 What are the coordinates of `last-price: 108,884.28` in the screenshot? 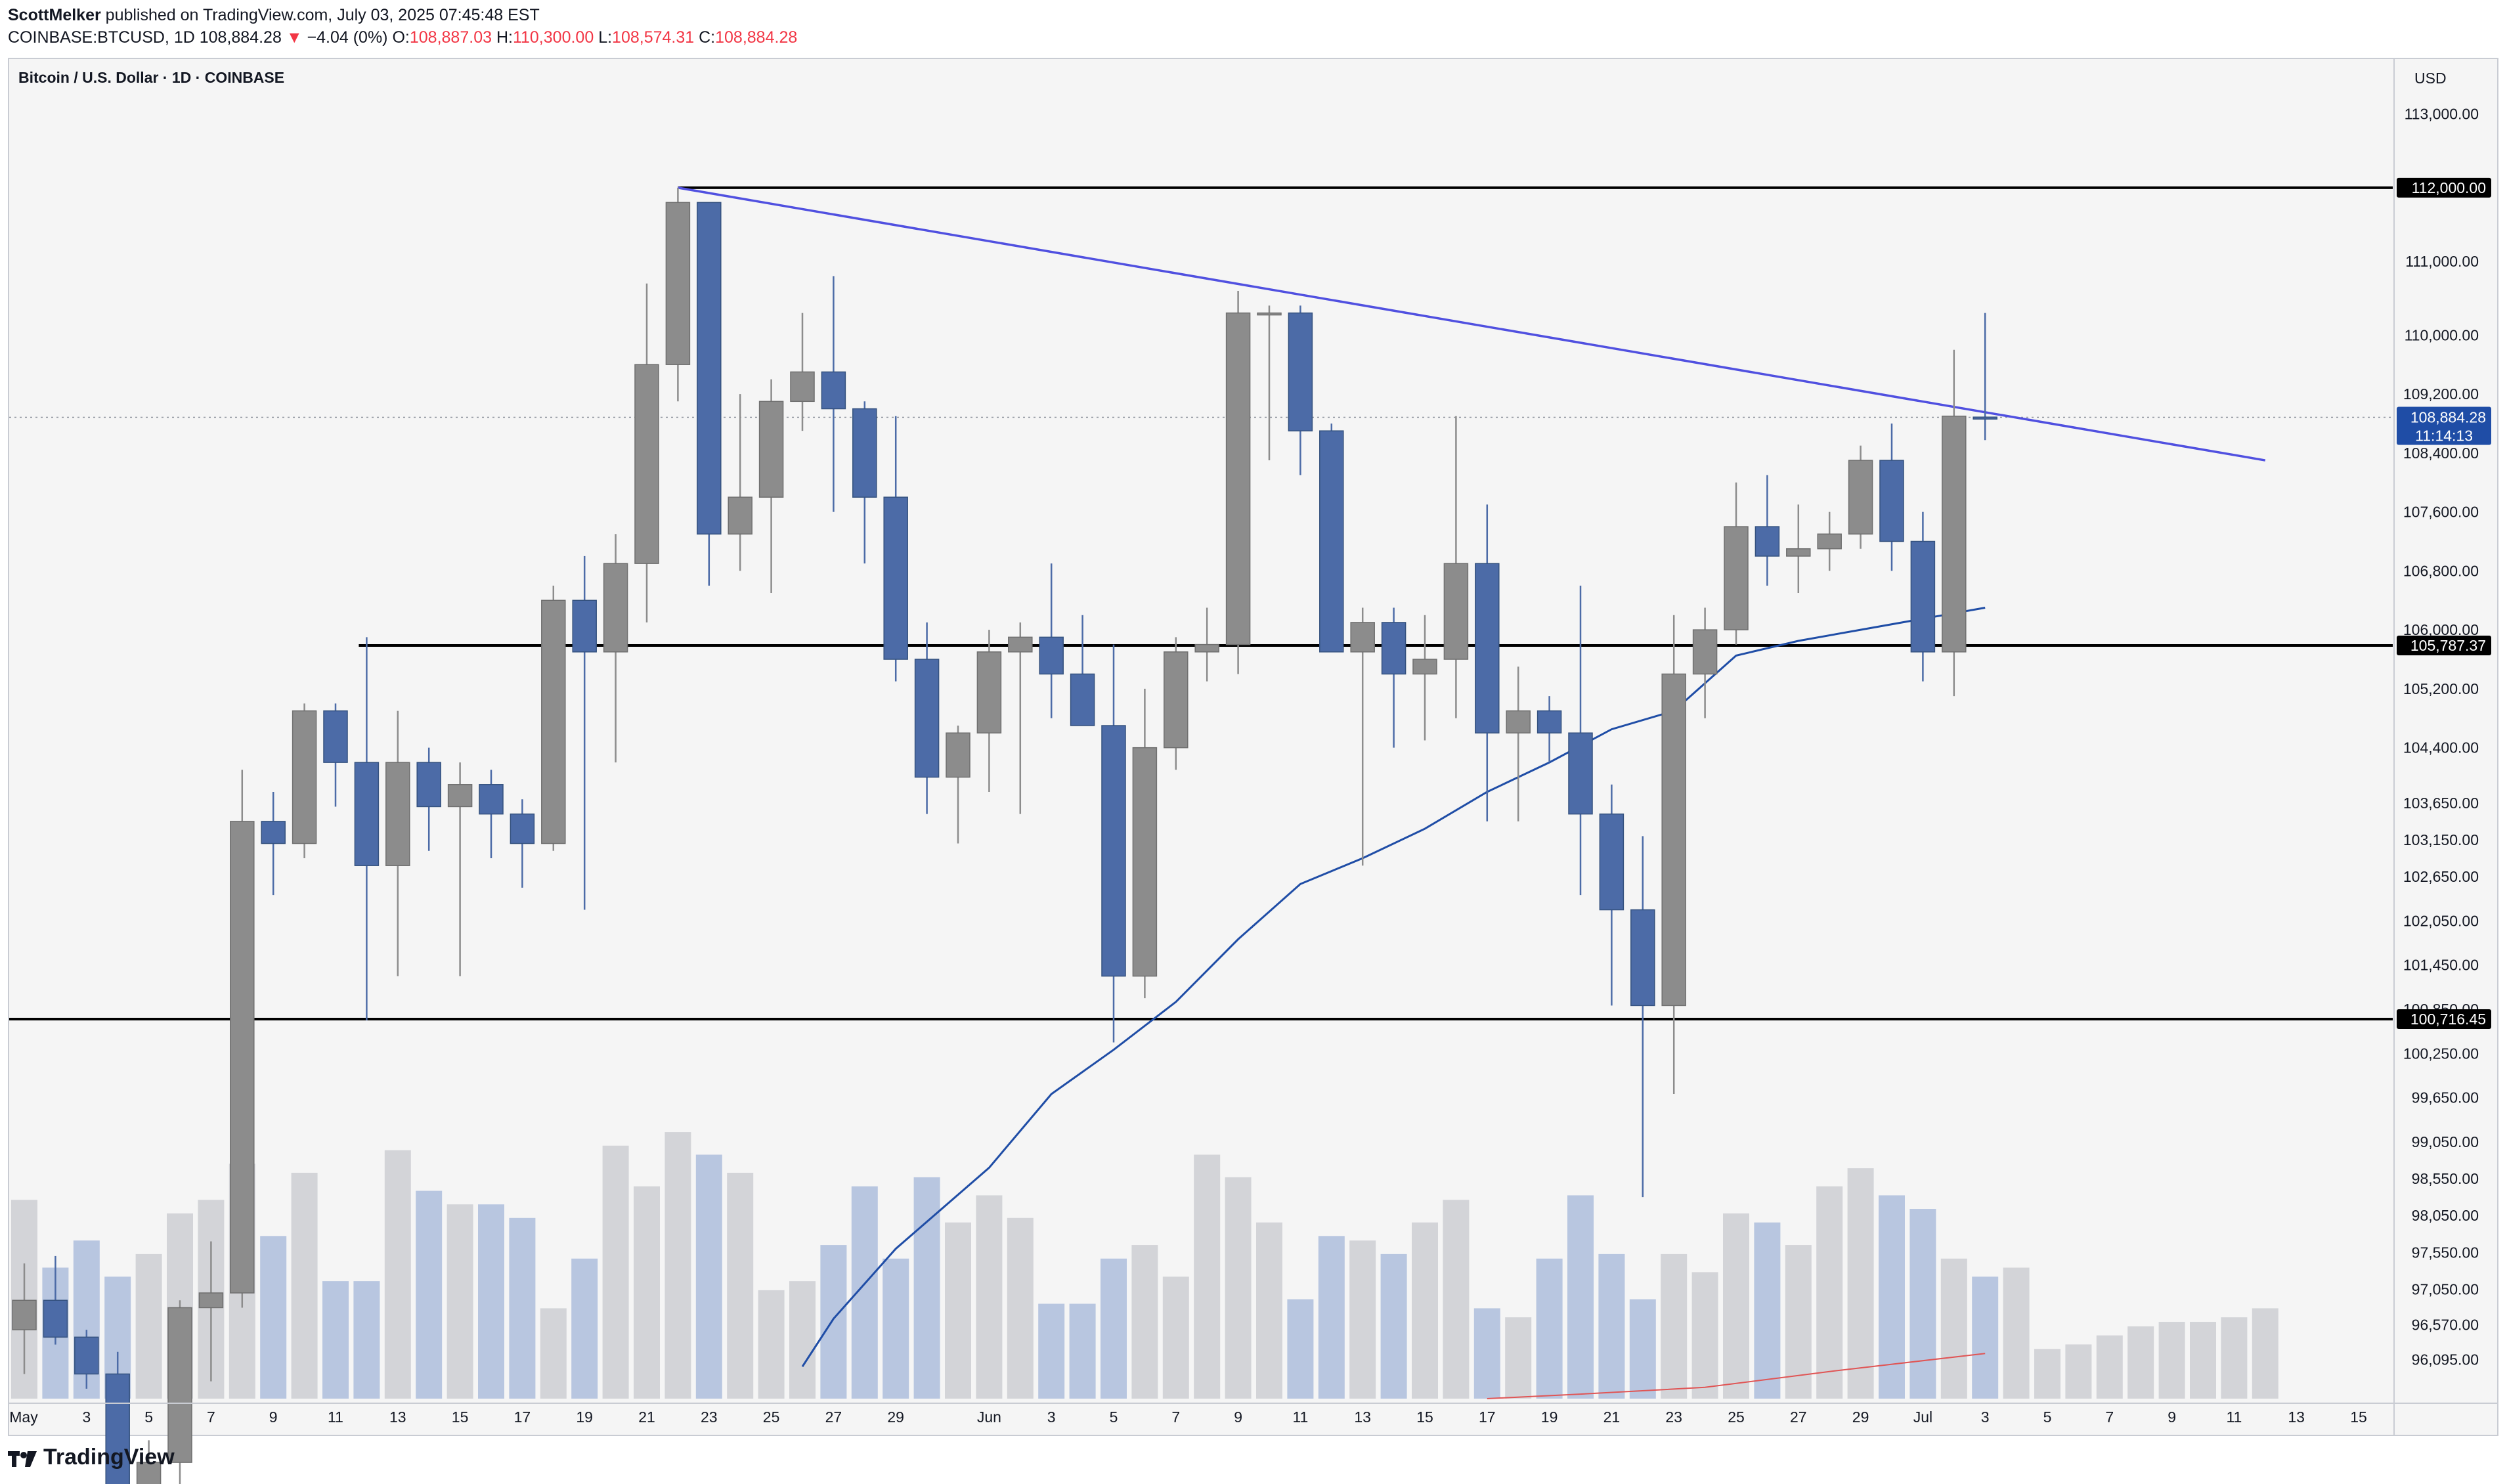 It's located at (240, 37).